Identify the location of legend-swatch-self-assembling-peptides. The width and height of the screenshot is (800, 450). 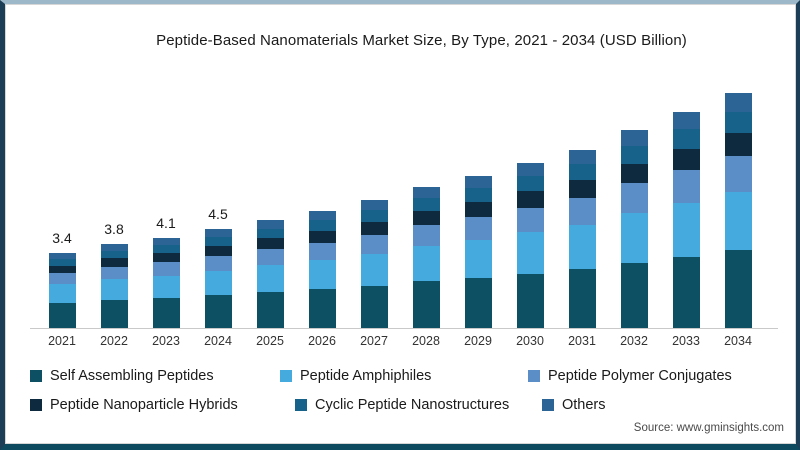
(36, 376).